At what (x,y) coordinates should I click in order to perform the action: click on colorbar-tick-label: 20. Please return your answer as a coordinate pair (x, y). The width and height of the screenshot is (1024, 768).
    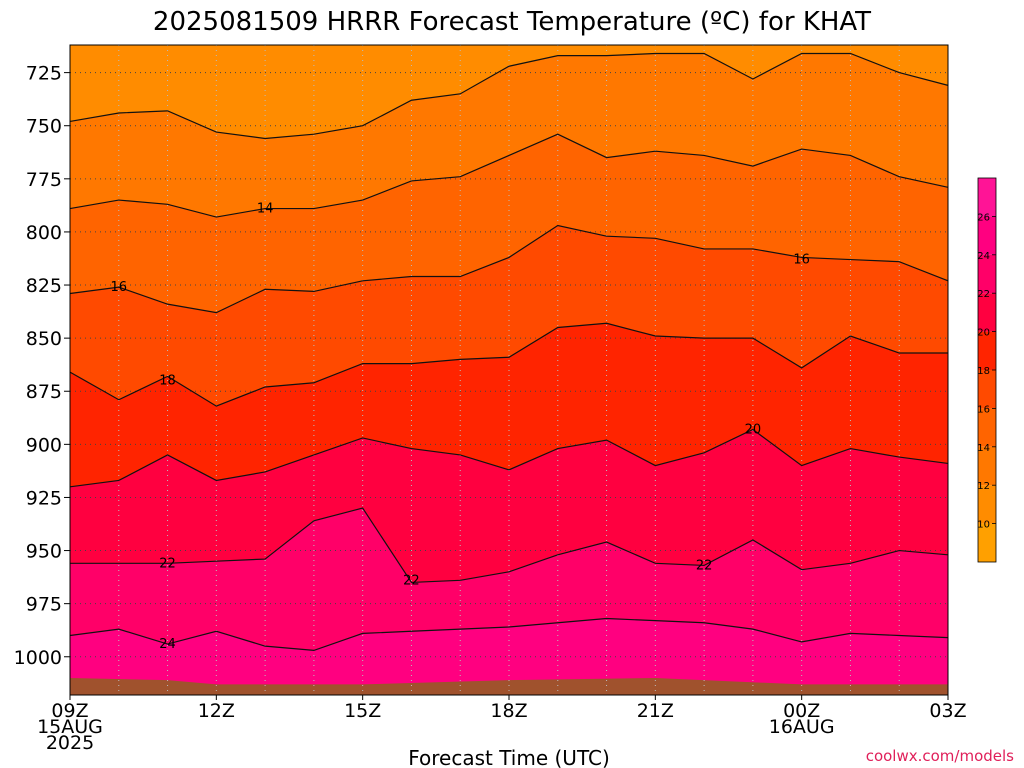
    Looking at the image, I should click on (983, 333).